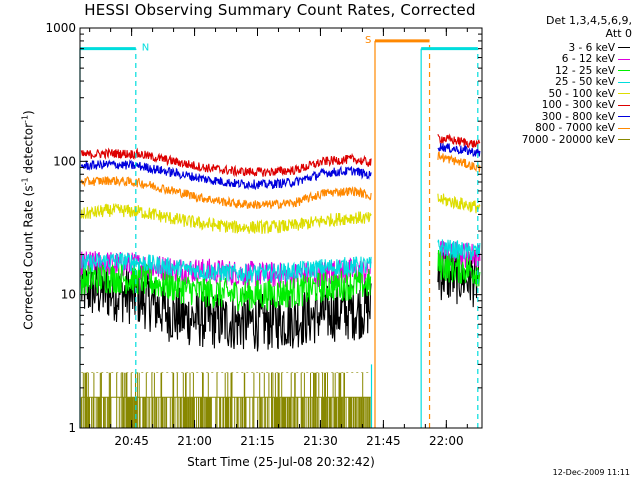 This screenshot has width=640, height=480. Describe the element at coordinates (281, 462) in the screenshot. I see `x-axis-label: Start Time (25-Jul-08 20:32:42)` at that location.